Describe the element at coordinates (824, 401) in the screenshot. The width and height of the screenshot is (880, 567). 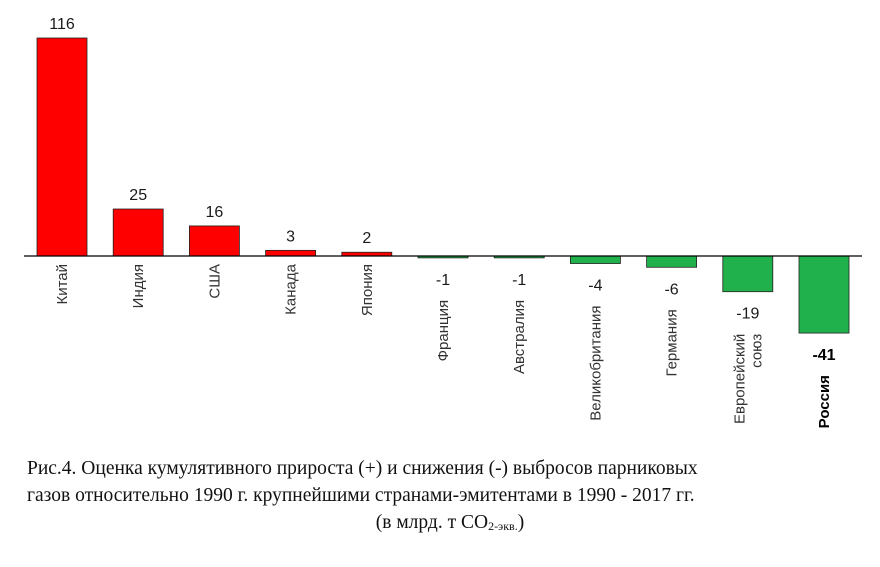
I see `category-label-11: Россия` at that location.